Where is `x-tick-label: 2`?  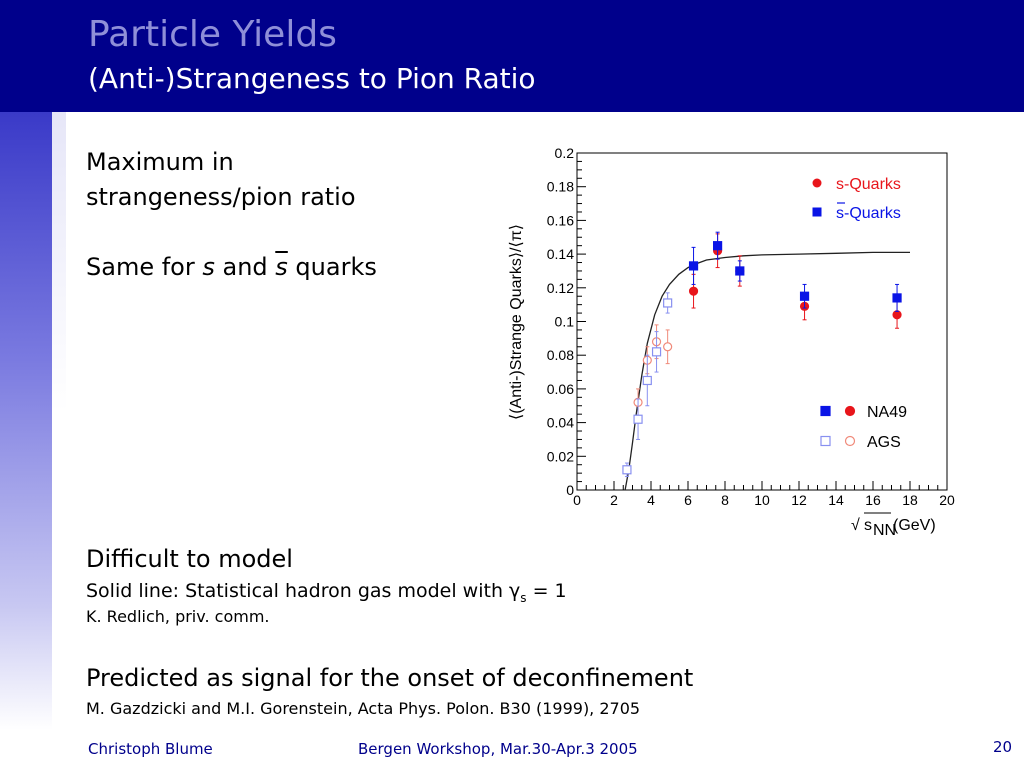 x-tick-label: 2 is located at coordinates (614, 500).